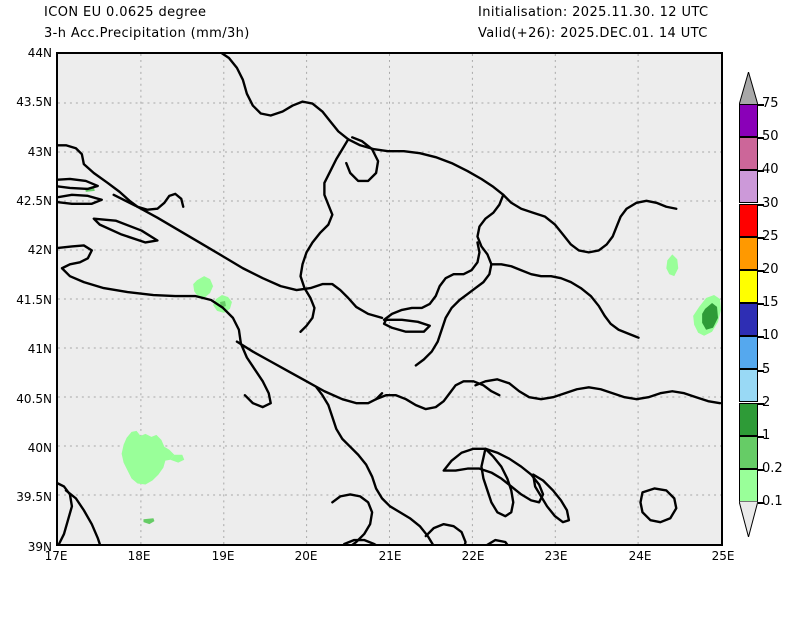  I want to click on y-tick-42N: 42N, so click(39, 250).